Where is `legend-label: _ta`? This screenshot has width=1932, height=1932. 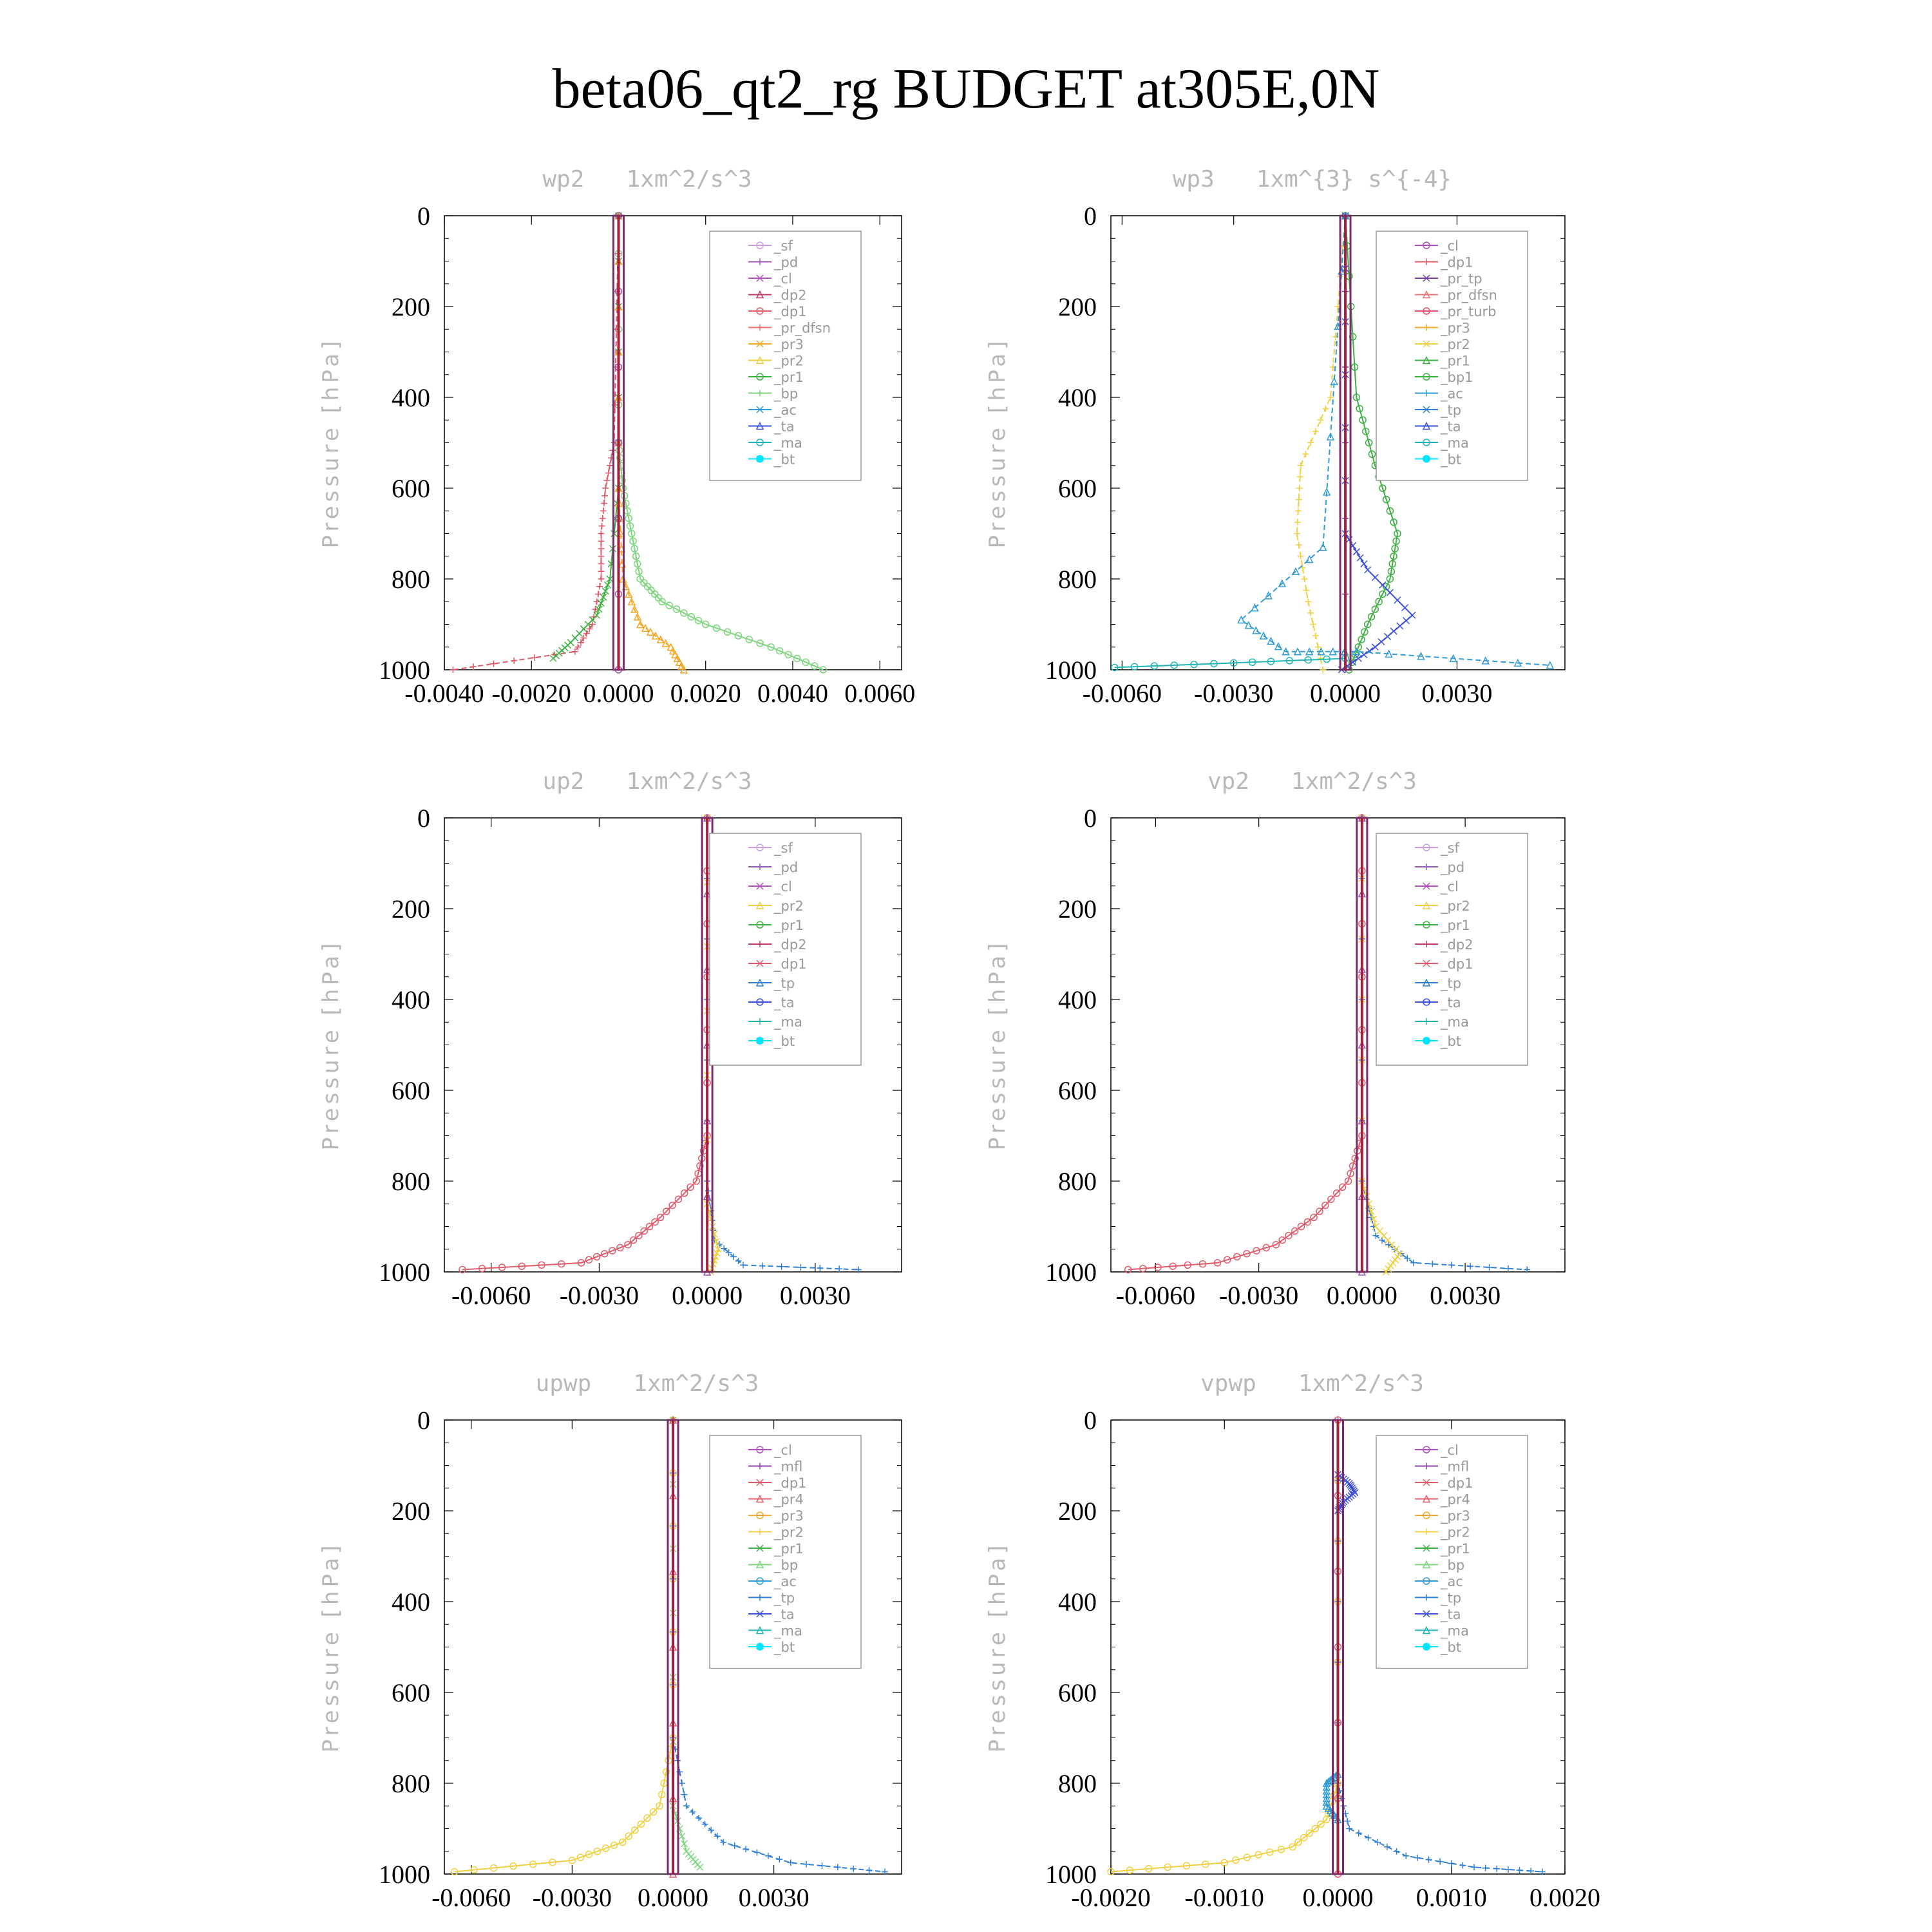
legend-label: _ta is located at coordinates (1450, 1003).